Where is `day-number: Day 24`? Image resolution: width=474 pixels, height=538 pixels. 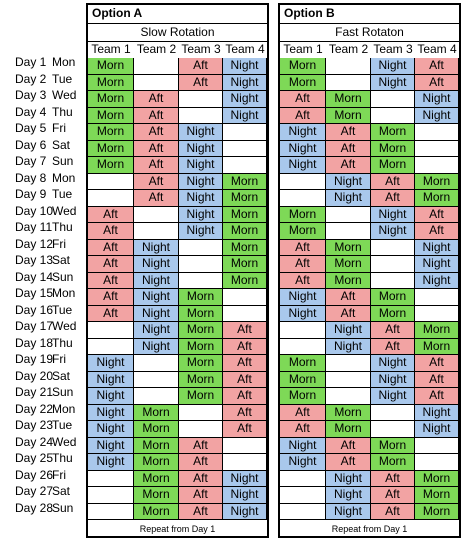 day-number: Day 24 is located at coordinates (34, 441).